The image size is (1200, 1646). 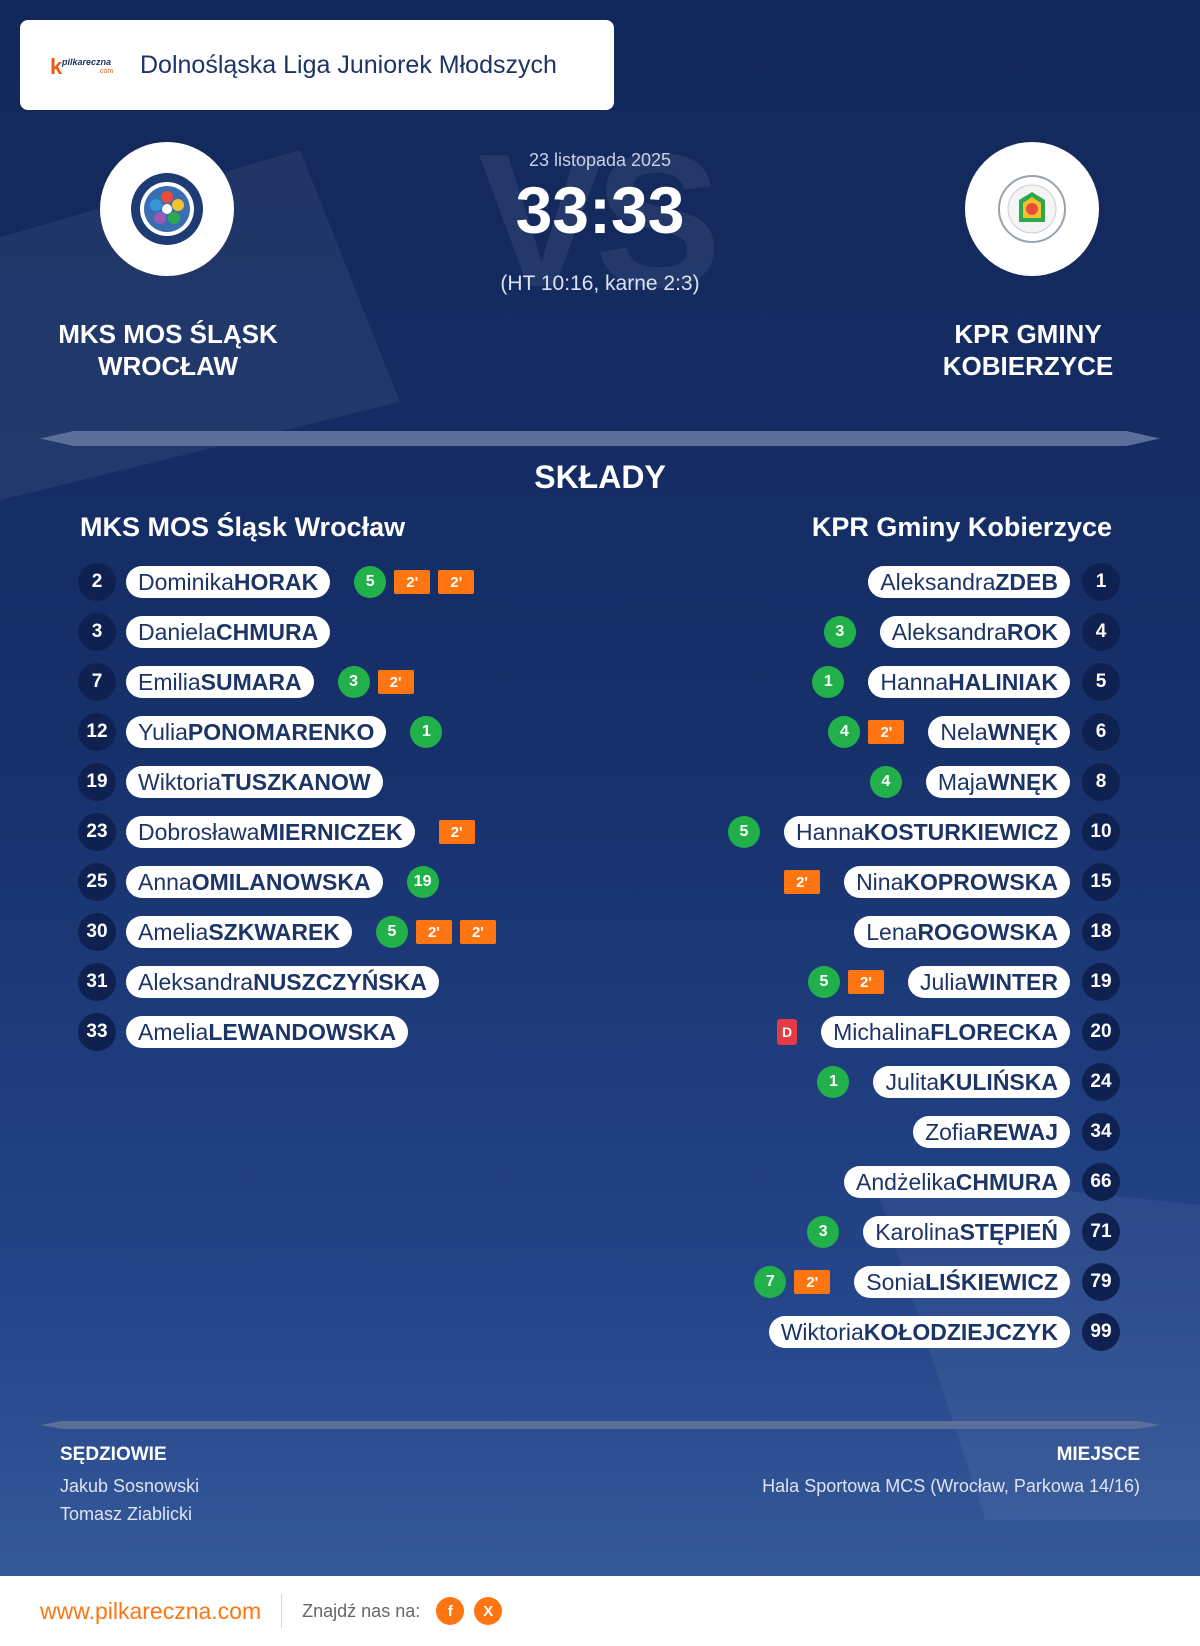 What do you see at coordinates (282, 1611) in the screenshot?
I see `footer-separator` at bounding box center [282, 1611].